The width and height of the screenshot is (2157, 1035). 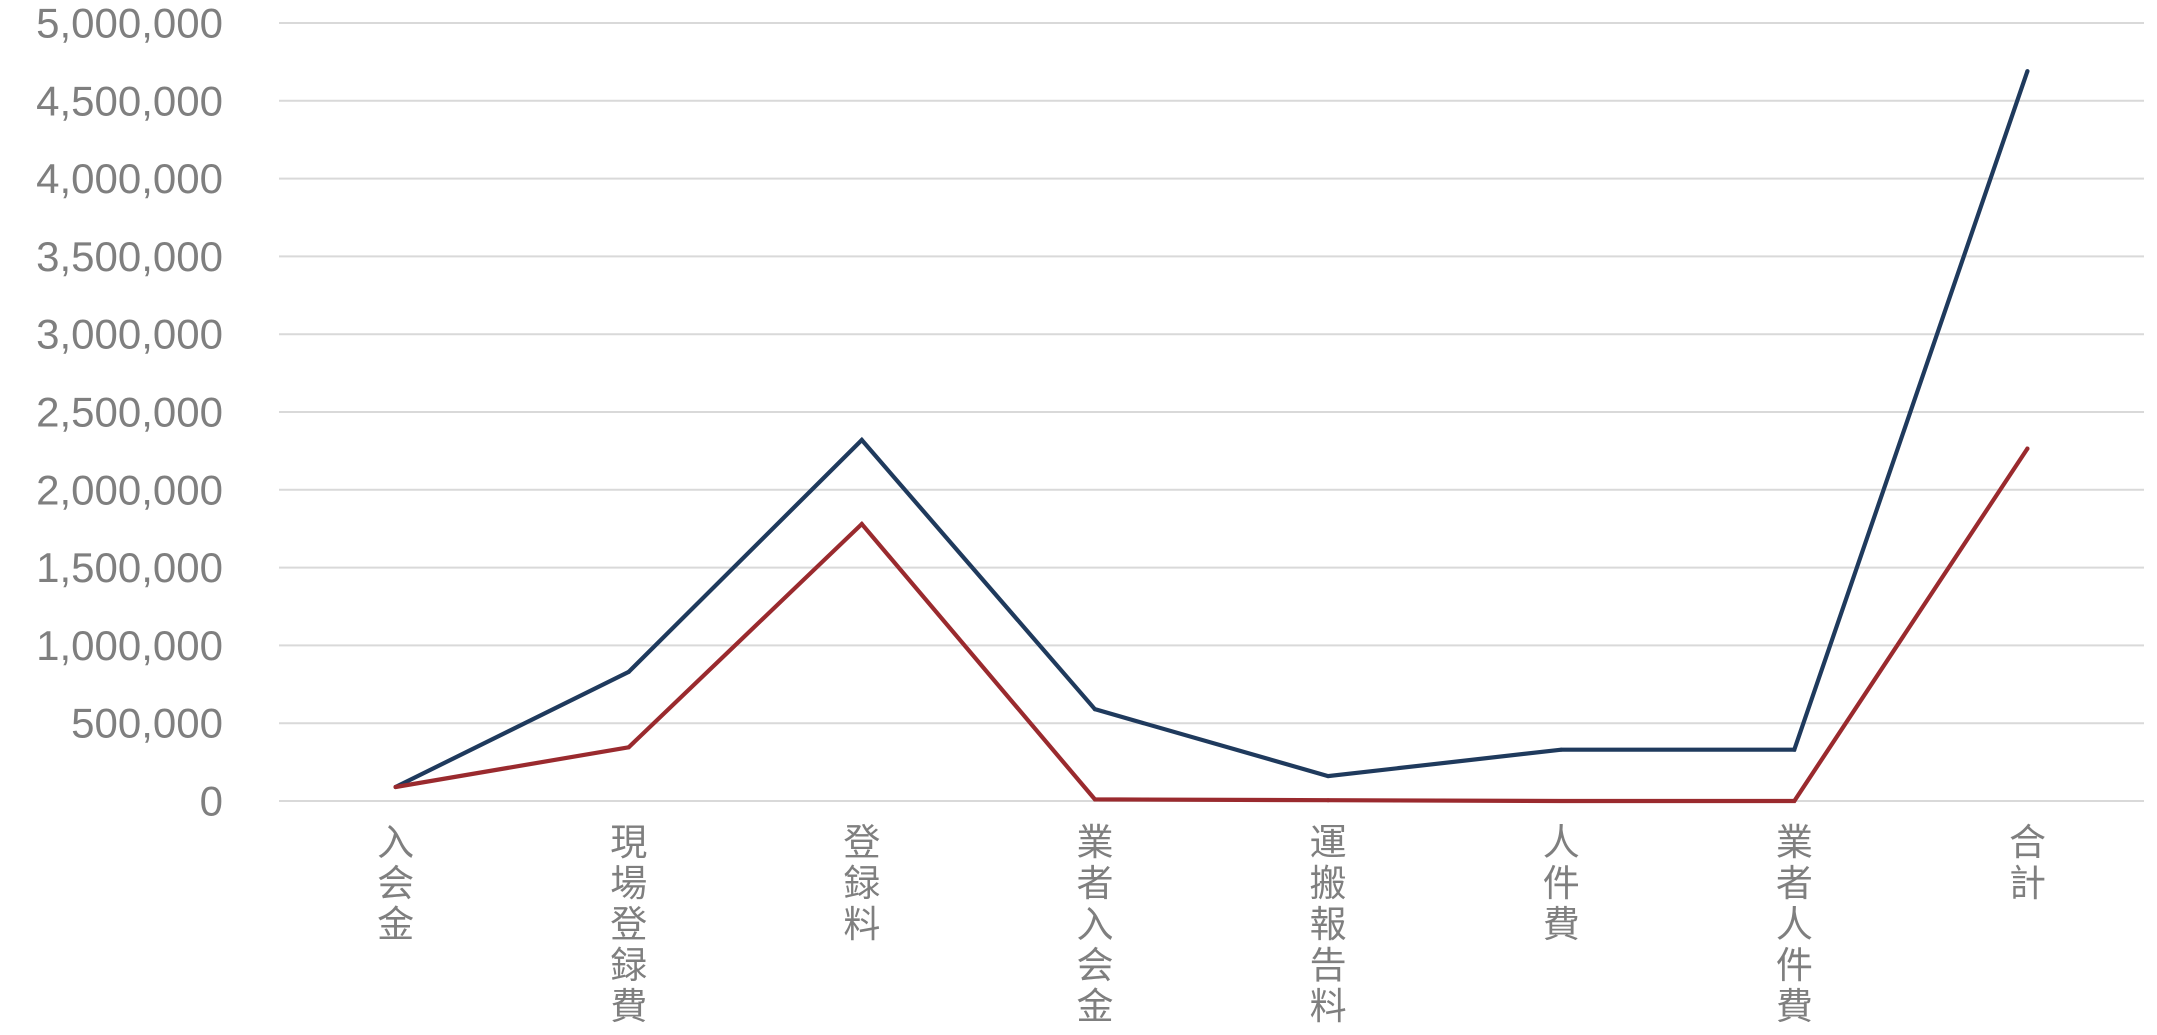 What do you see at coordinates (129, 645) in the screenshot?
I see `y-tick-label: 1,000,000` at bounding box center [129, 645].